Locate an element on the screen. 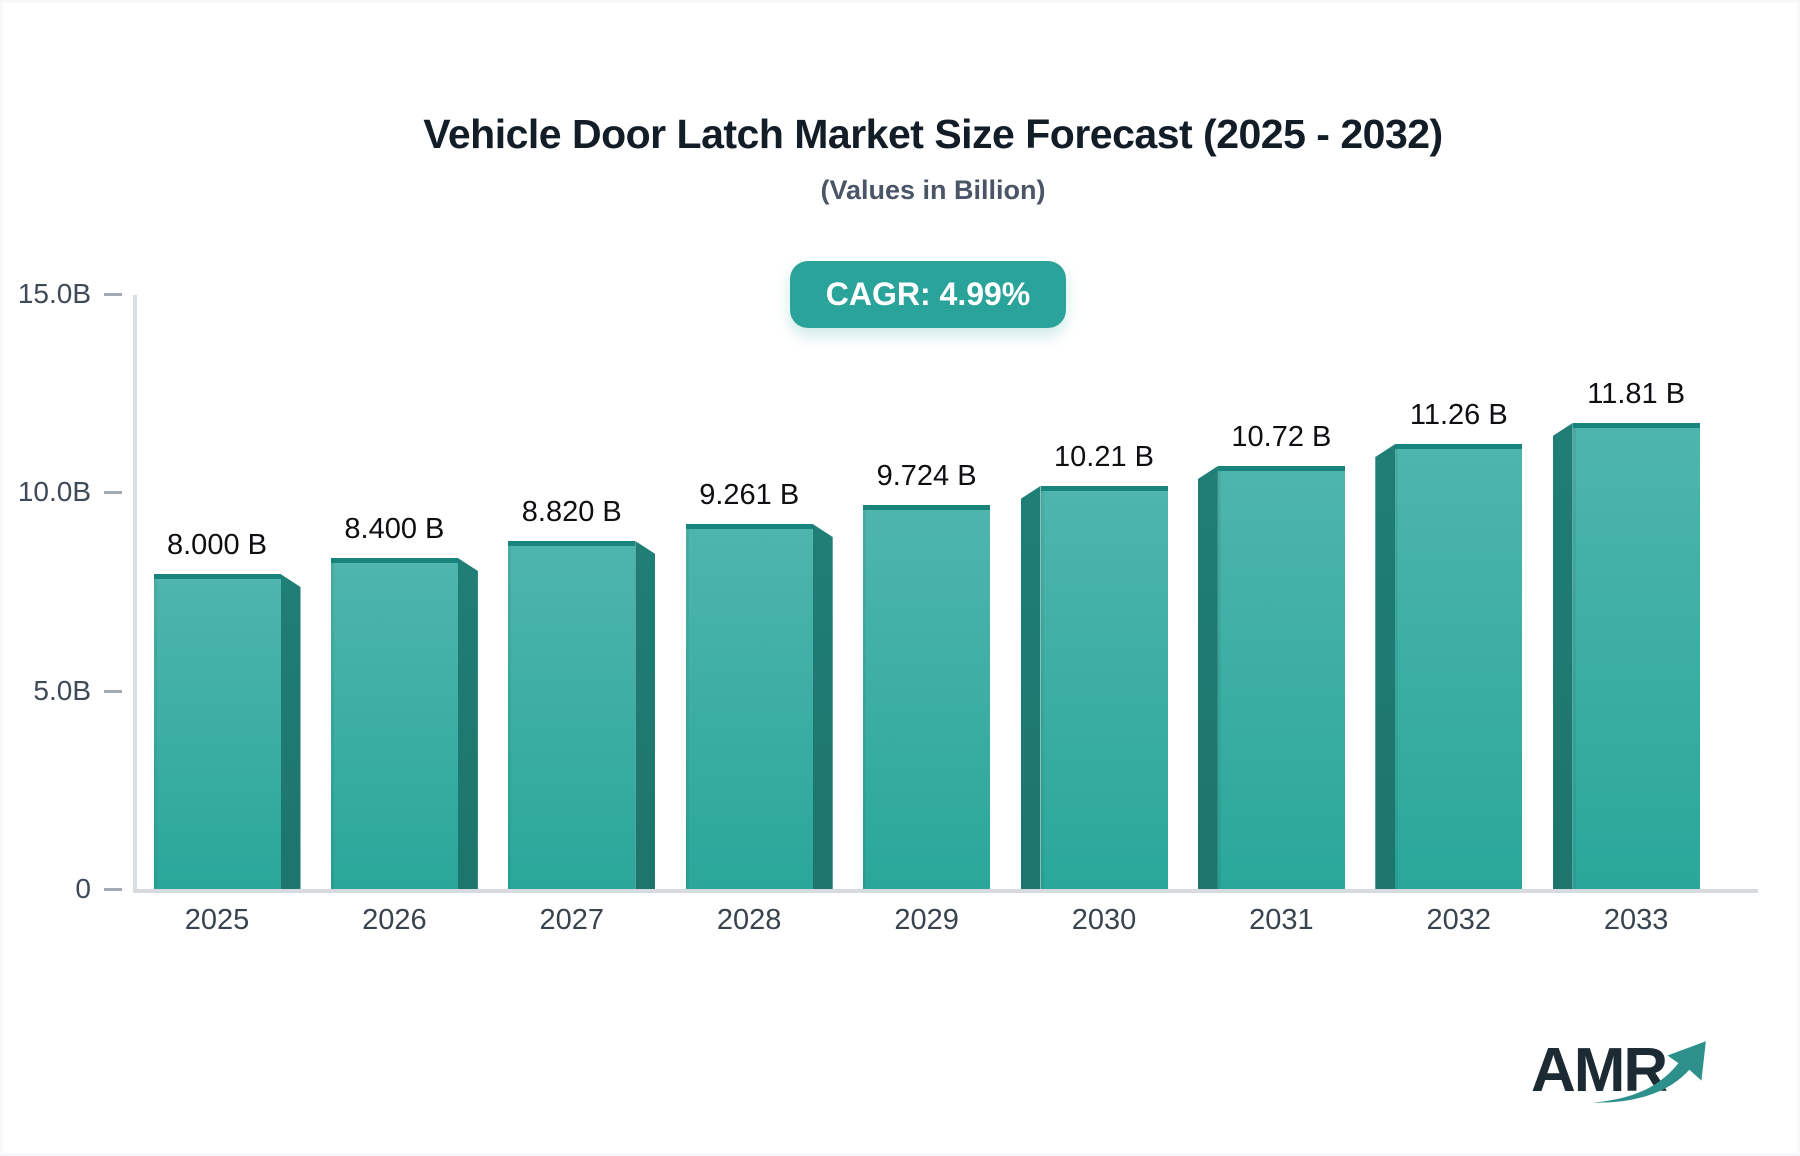  bar-value-label: 8.400 B is located at coordinates (394, 529).